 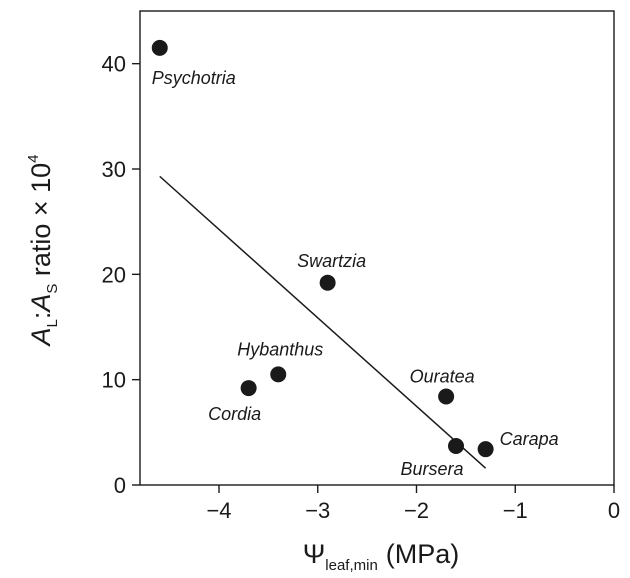 What do you see at coordinates (431, 469) in the screenshot?
I see `point-label: Bursera` at bounding box center [431, 469].